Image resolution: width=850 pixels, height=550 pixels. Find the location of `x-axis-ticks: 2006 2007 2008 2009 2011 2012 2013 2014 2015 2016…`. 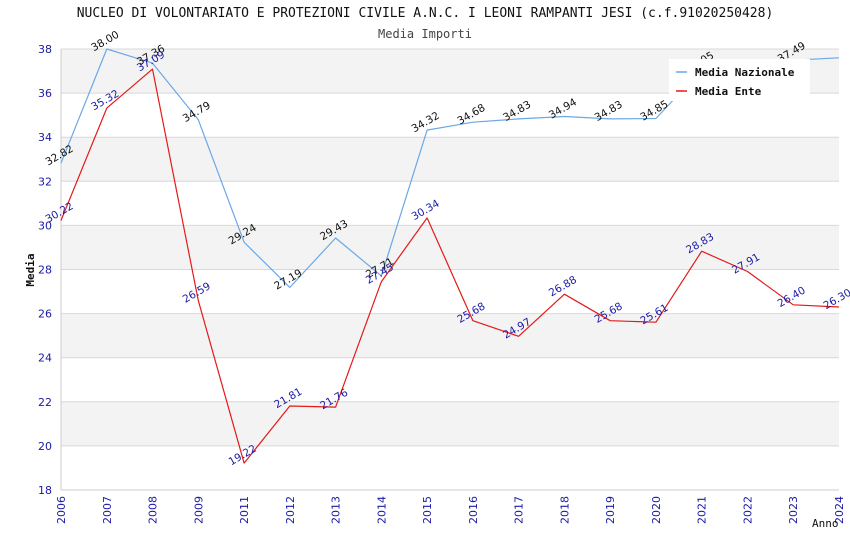

x-axis-ticks: 2006 2007 2008 2009 2011 2012 2013 2014 2015 2016… is located at coordinates (450, 510).